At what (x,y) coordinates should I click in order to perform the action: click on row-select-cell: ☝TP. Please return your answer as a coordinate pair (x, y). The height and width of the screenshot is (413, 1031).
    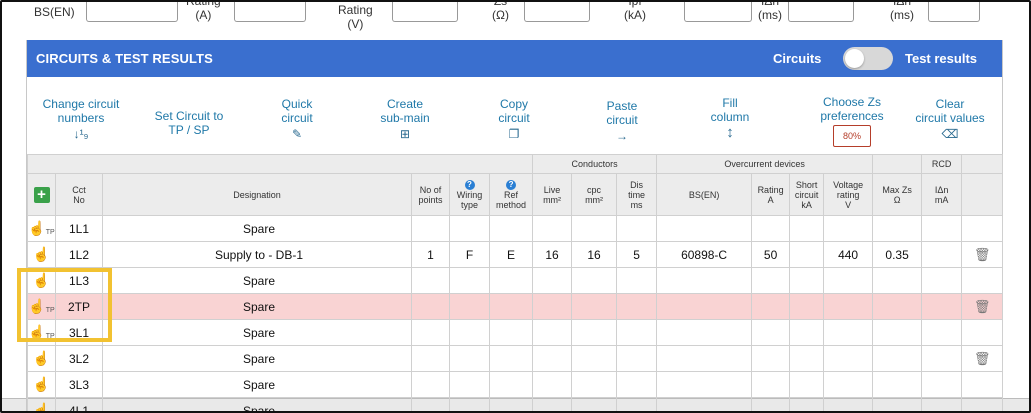
    Looking at the image, I should click on (41, 228).